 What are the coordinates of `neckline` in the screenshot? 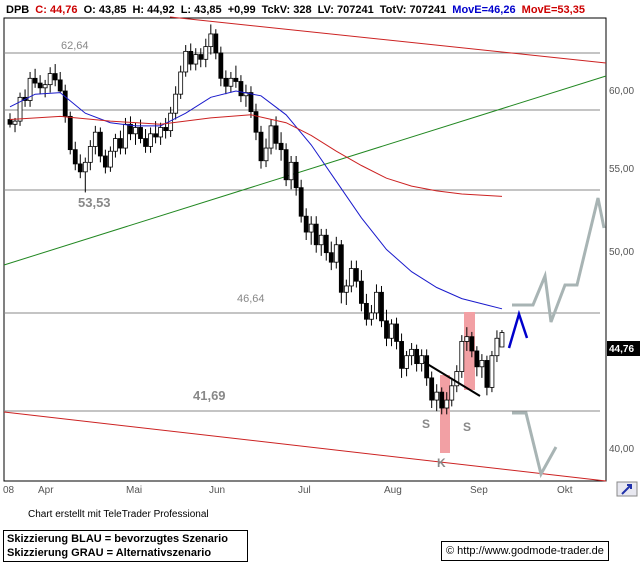 It's located at (452, 379).